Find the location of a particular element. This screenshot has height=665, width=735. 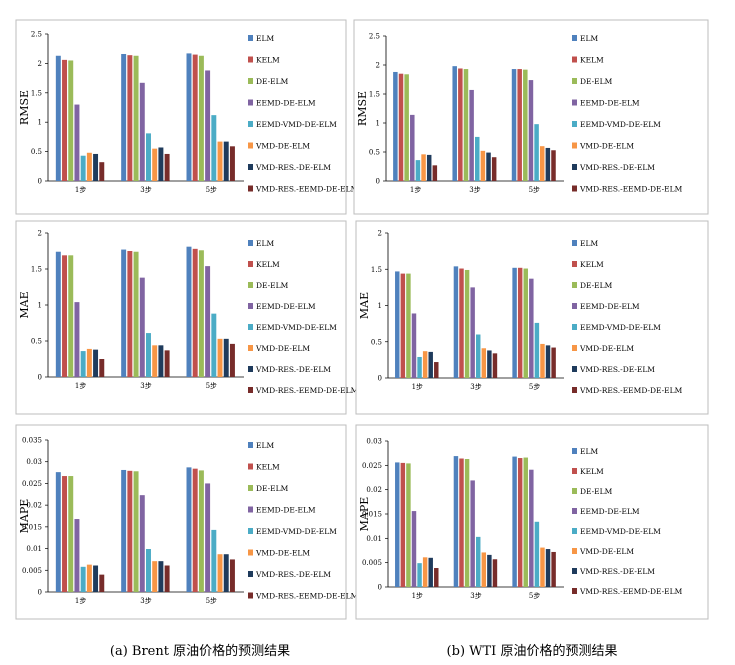

legend-item: KELM is located at coordinates (592, 264).